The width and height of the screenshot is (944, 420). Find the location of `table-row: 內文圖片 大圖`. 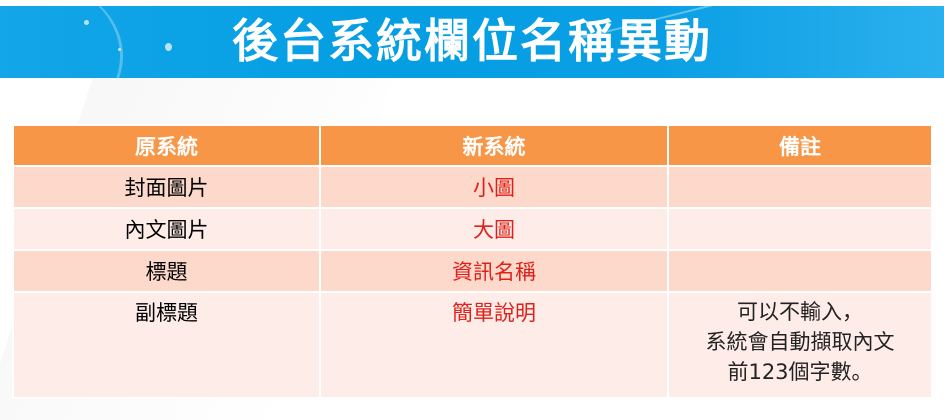

table-row: 內文圖片 大圖 is located at coordinates (472, 229).